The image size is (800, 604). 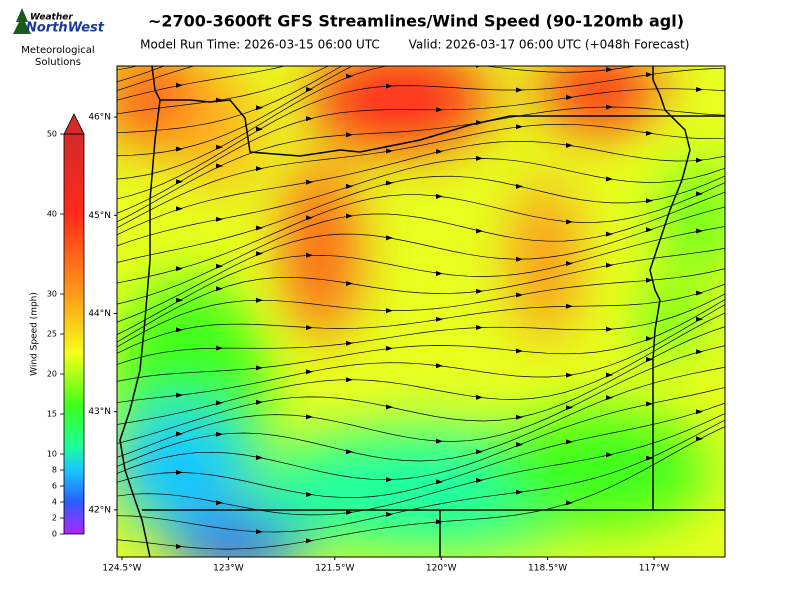 I want to click on colorbar-tick-label: 50, so click(x=52, y=134).